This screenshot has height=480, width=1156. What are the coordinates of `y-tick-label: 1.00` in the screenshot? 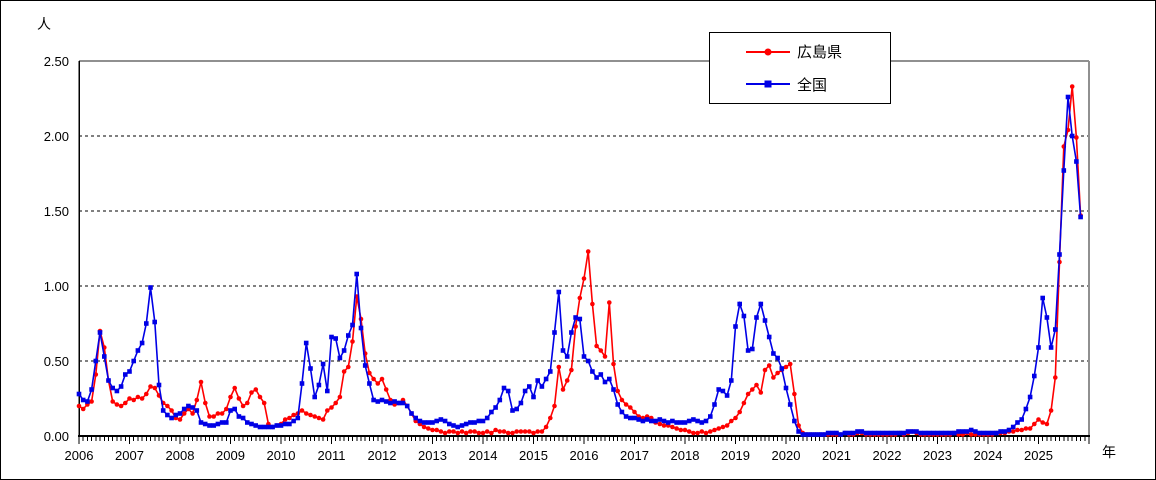 It's located at (56, 286).